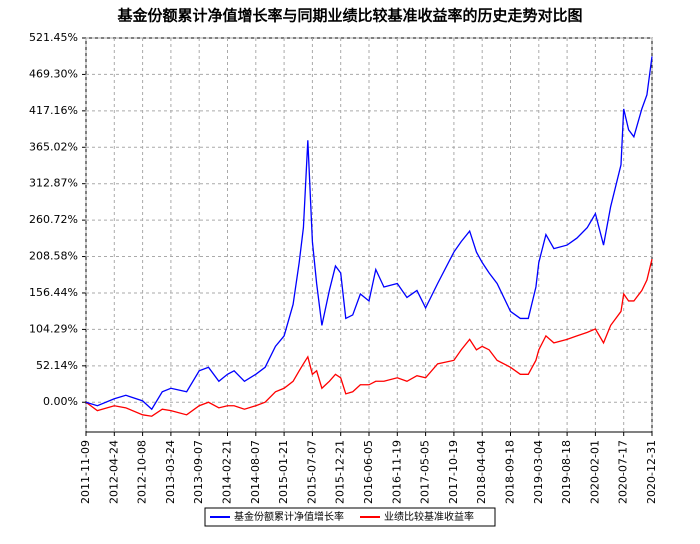 The height and width of the screenshot is (544, 700). I want to click on x-tick-label: 2011-11-09, so click(85, 472).